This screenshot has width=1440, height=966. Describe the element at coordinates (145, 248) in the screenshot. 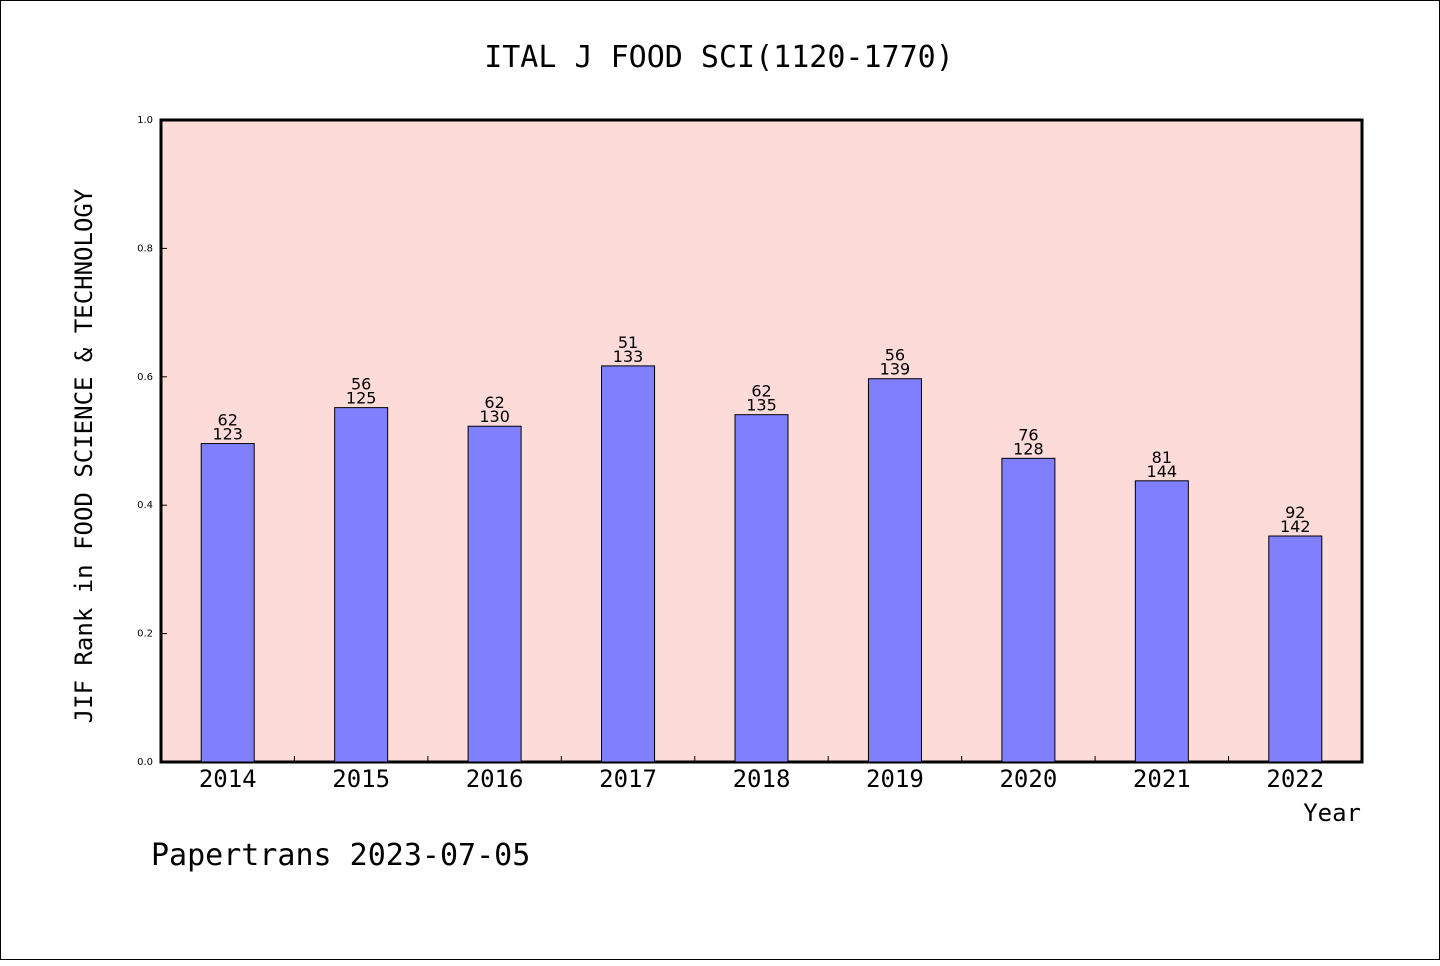

I see `y-tick-label: 0.8` at that location.